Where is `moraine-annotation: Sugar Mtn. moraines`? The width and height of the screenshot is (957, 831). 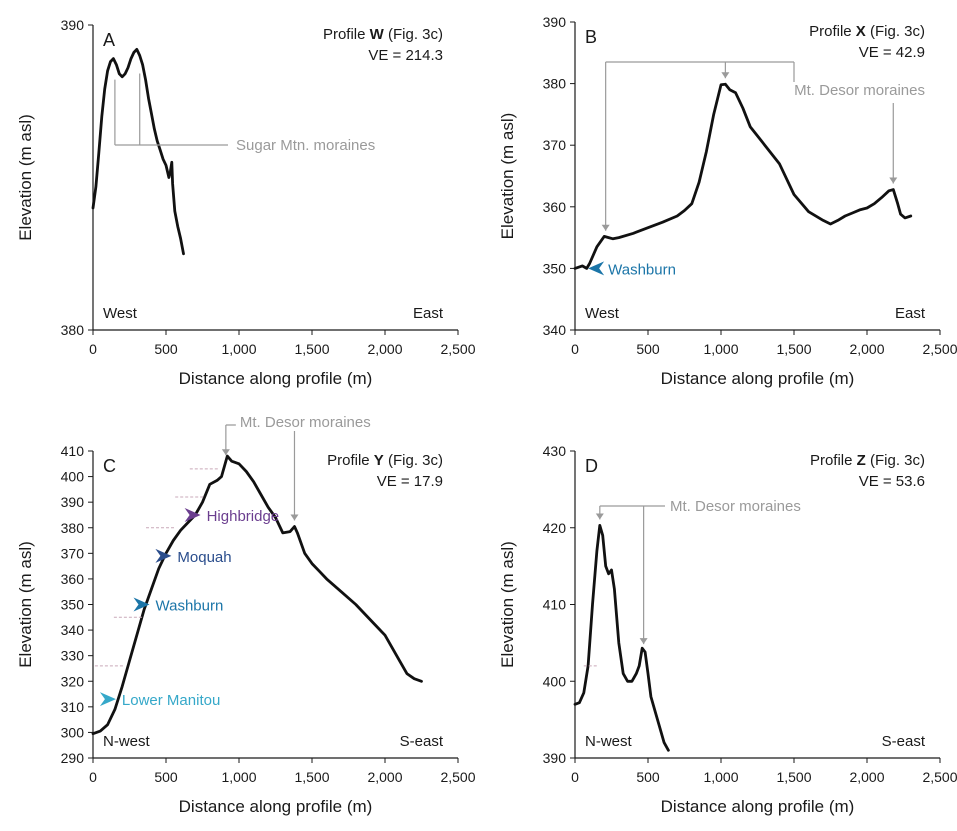
moraine-annotation: Sugar Mtn. moraines is located at coordinates (244, 113).